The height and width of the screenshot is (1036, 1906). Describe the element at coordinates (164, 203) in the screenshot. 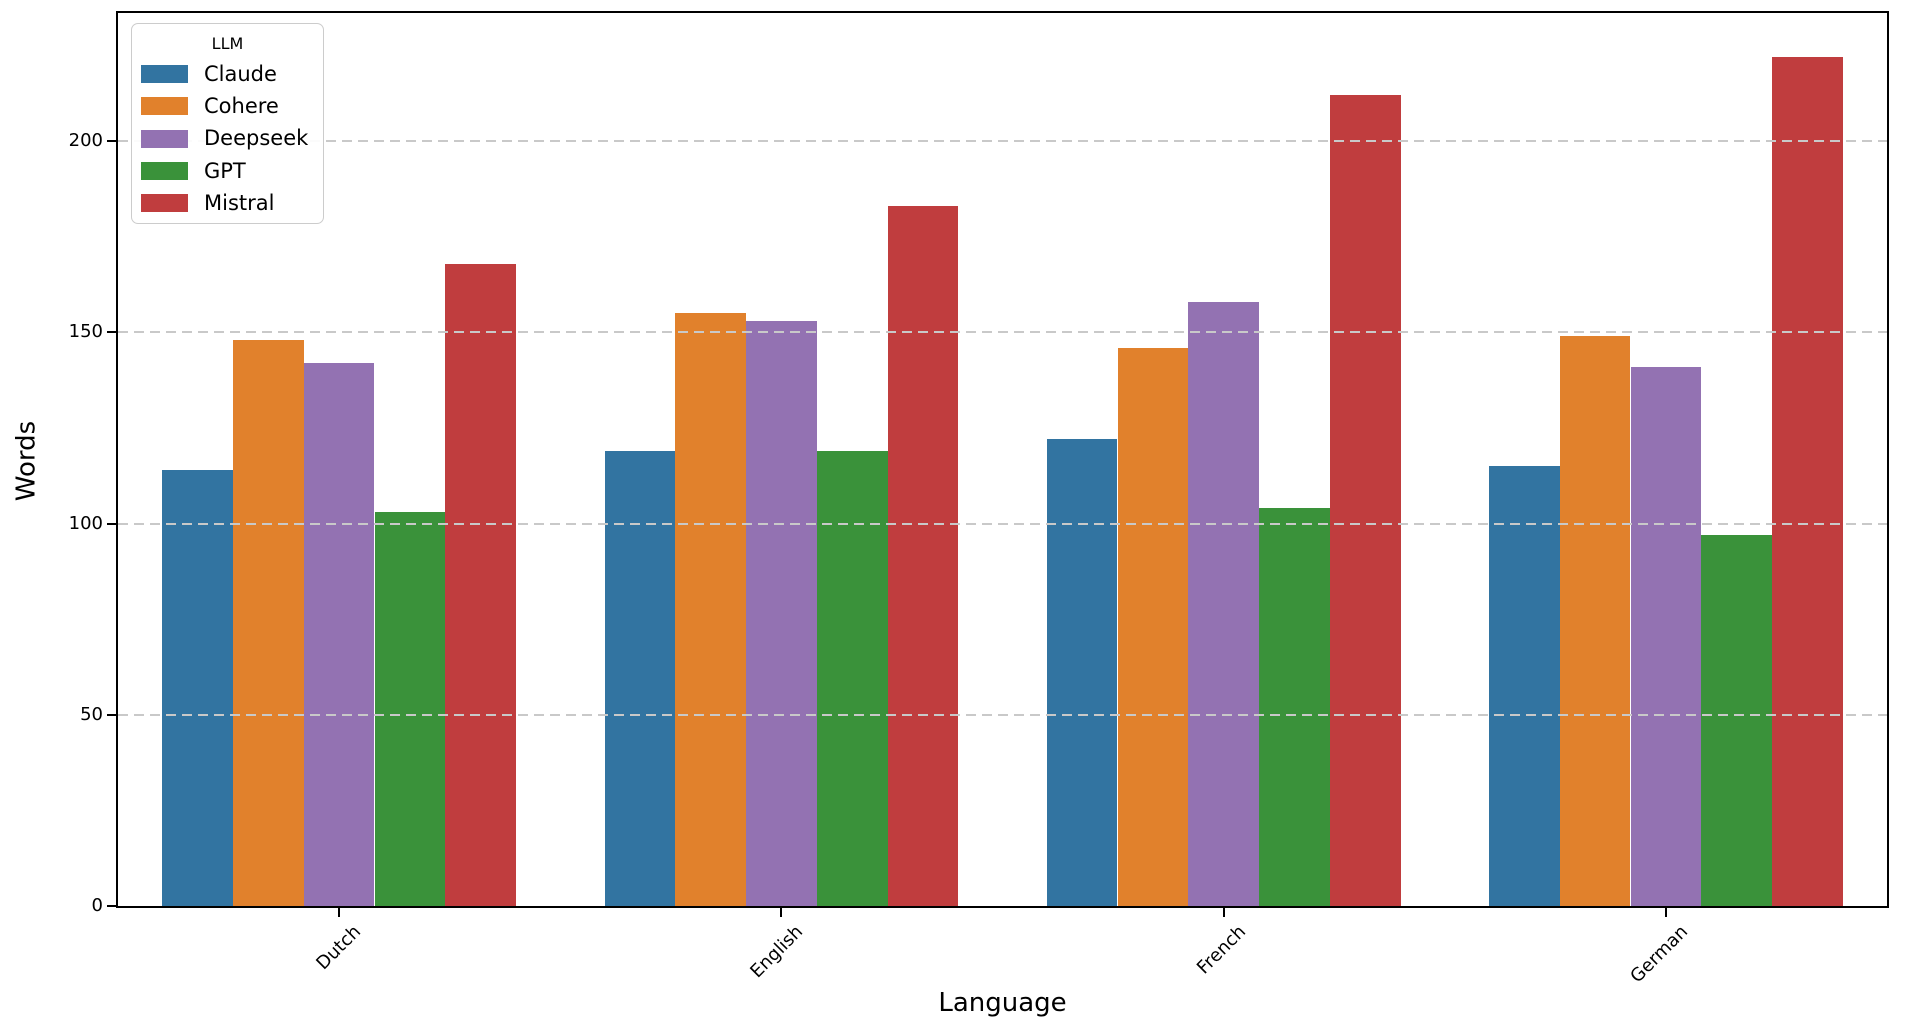

I see `legend-swatch-mistral` at that location.